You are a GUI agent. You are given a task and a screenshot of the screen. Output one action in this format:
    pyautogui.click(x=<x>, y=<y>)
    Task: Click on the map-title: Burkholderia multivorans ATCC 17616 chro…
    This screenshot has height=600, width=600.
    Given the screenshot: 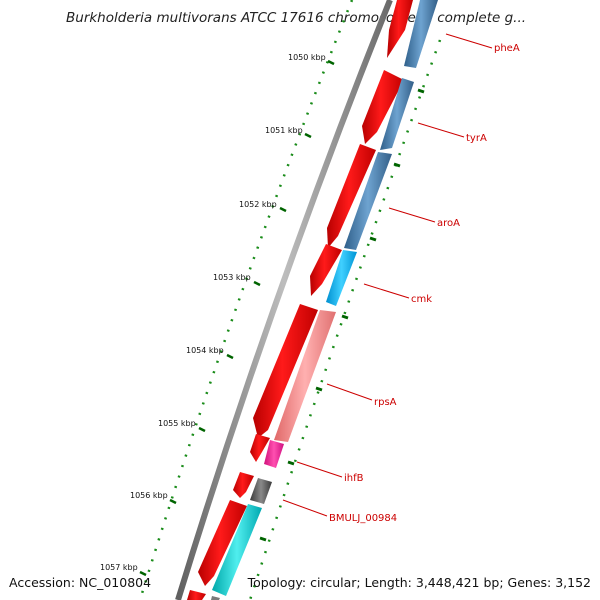 What is the action you would take?
    pyautogui.click(x=296, y=18)
    